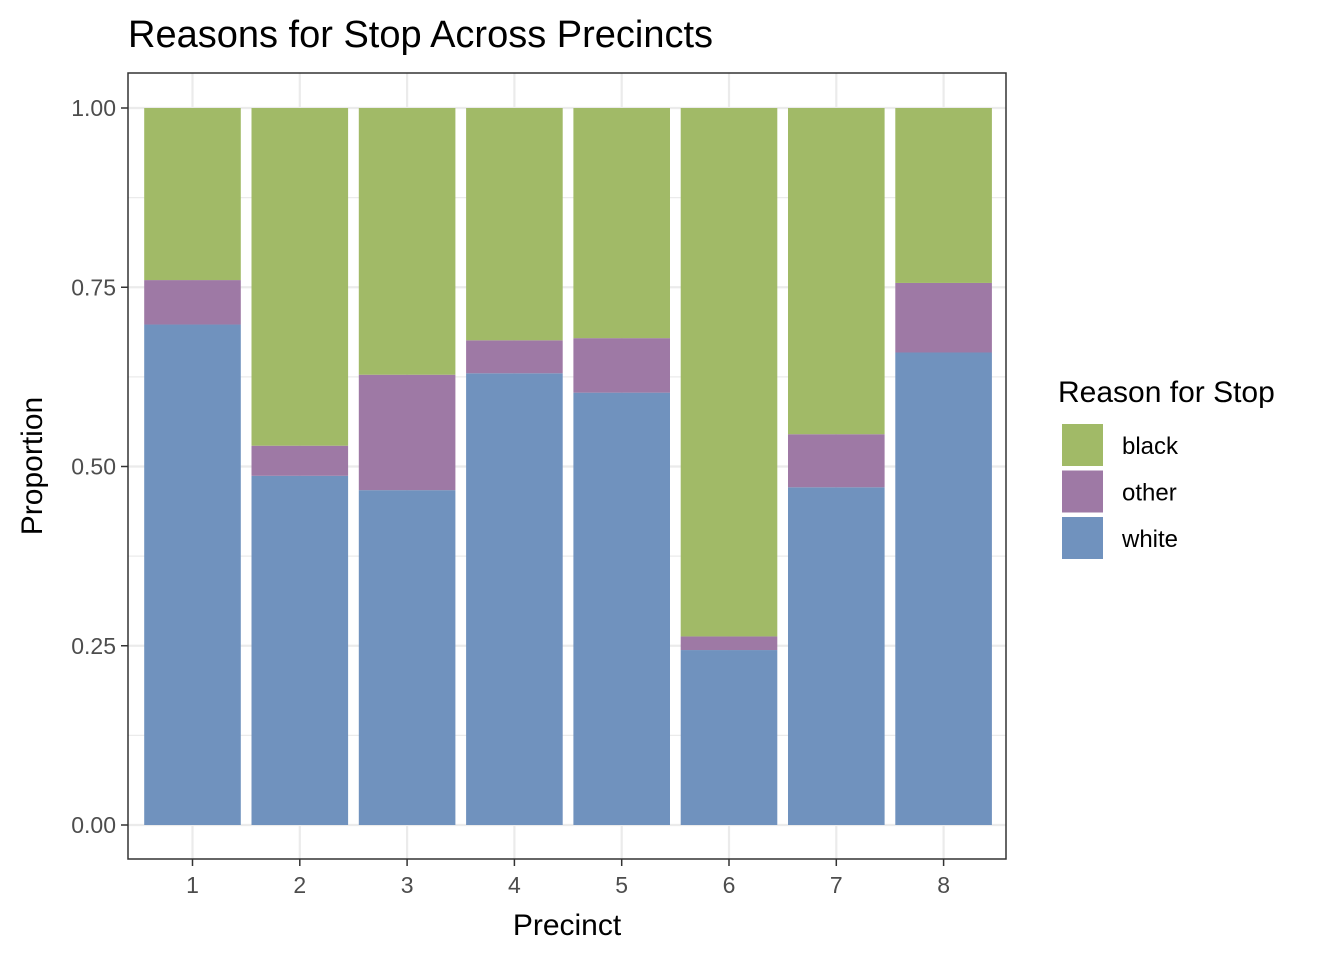  I want to click on x-tick-label-7: 7, so click(836, 885).